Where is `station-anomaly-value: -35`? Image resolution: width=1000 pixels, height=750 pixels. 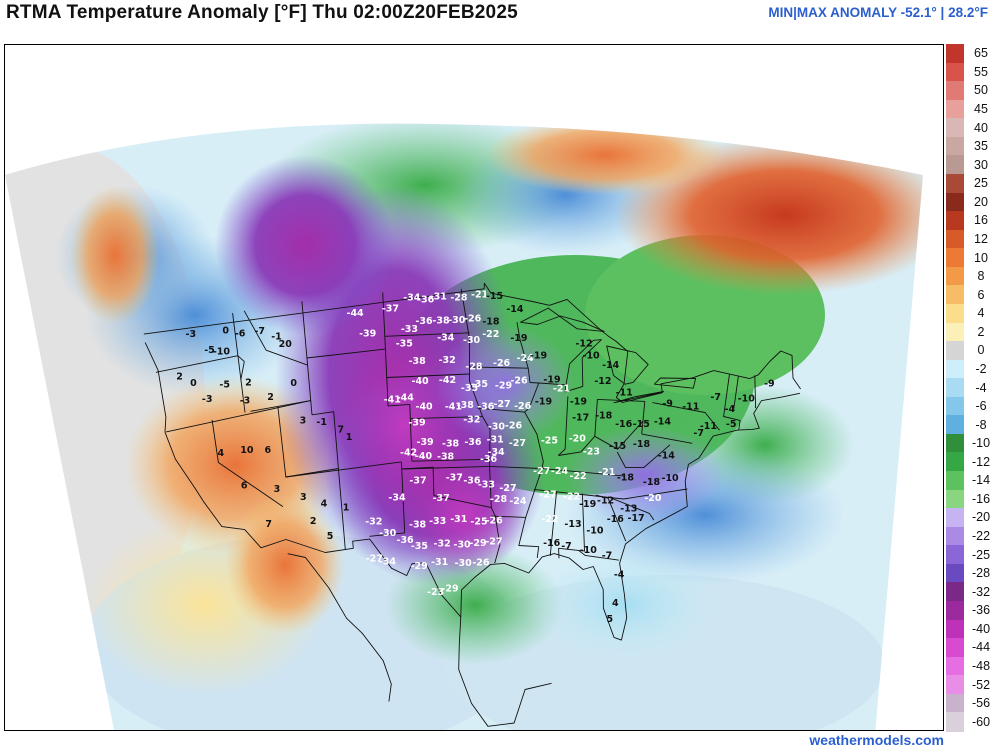 station-anomaly-value: -35 is located at coordinates (479, 384).